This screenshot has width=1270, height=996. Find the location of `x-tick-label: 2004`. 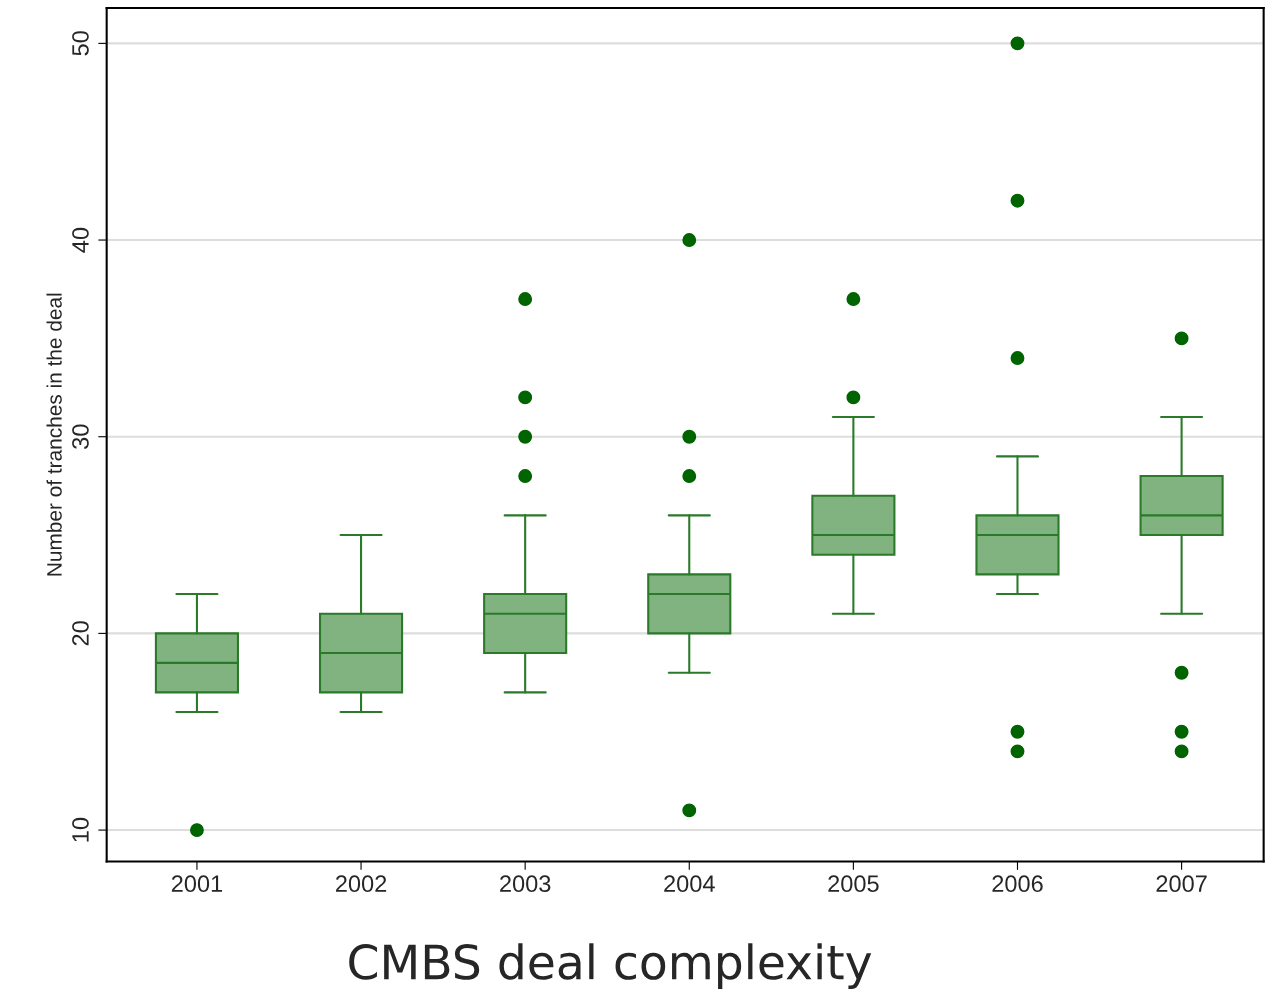

x-tick-label: 2004 is located at coordinates (689, 884).